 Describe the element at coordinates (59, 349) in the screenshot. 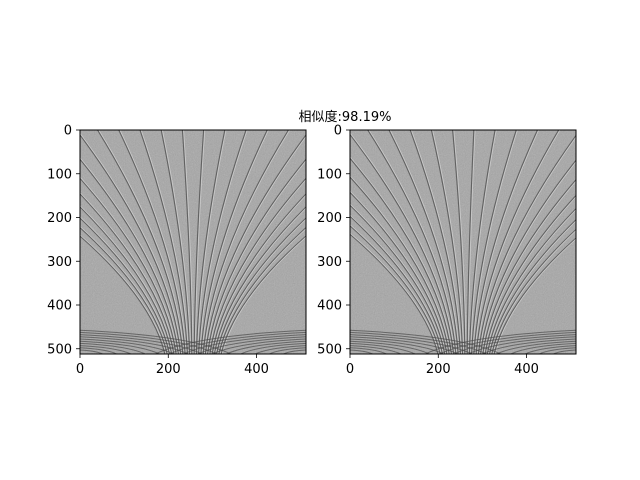

I see `y-tick-label: 500` at that location.